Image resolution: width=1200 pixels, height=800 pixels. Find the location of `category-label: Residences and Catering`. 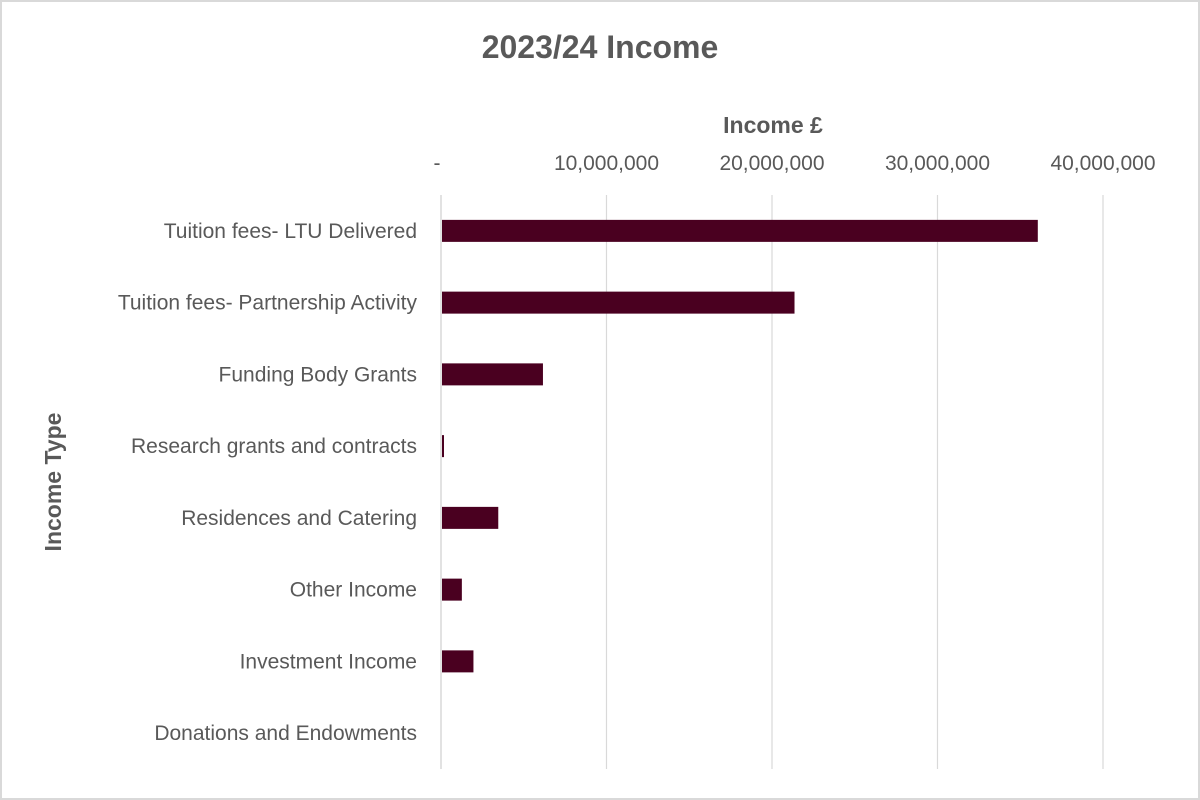

category-label: Residences and Catering is located at coordinates (299, 518).